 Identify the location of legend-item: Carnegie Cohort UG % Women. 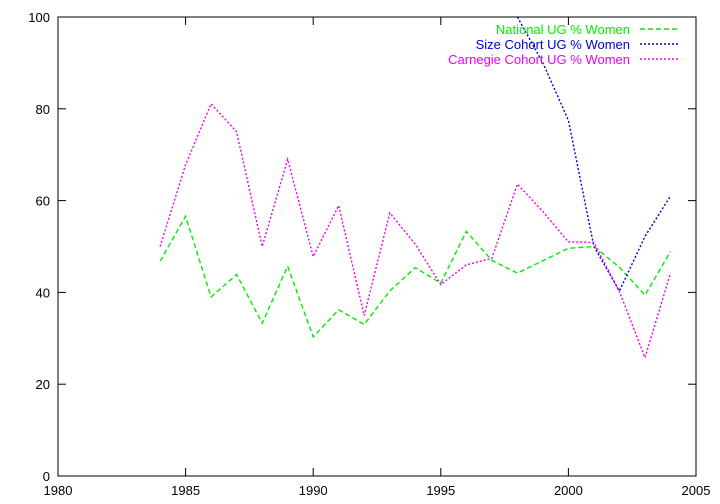
(564, 59).